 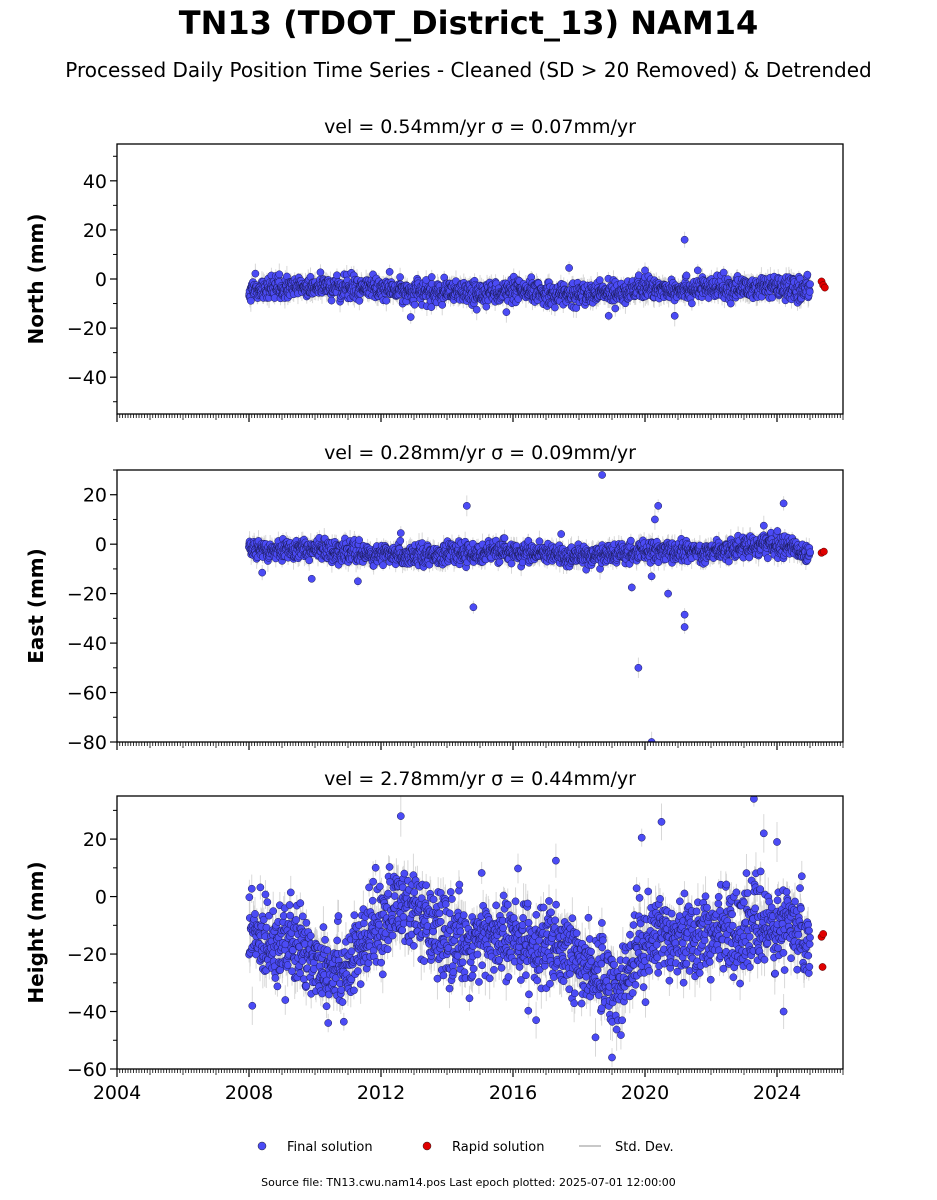 I want to click on page-title: TN13 (TDOT_District_13) NAM14, so click(x=468, y=23).